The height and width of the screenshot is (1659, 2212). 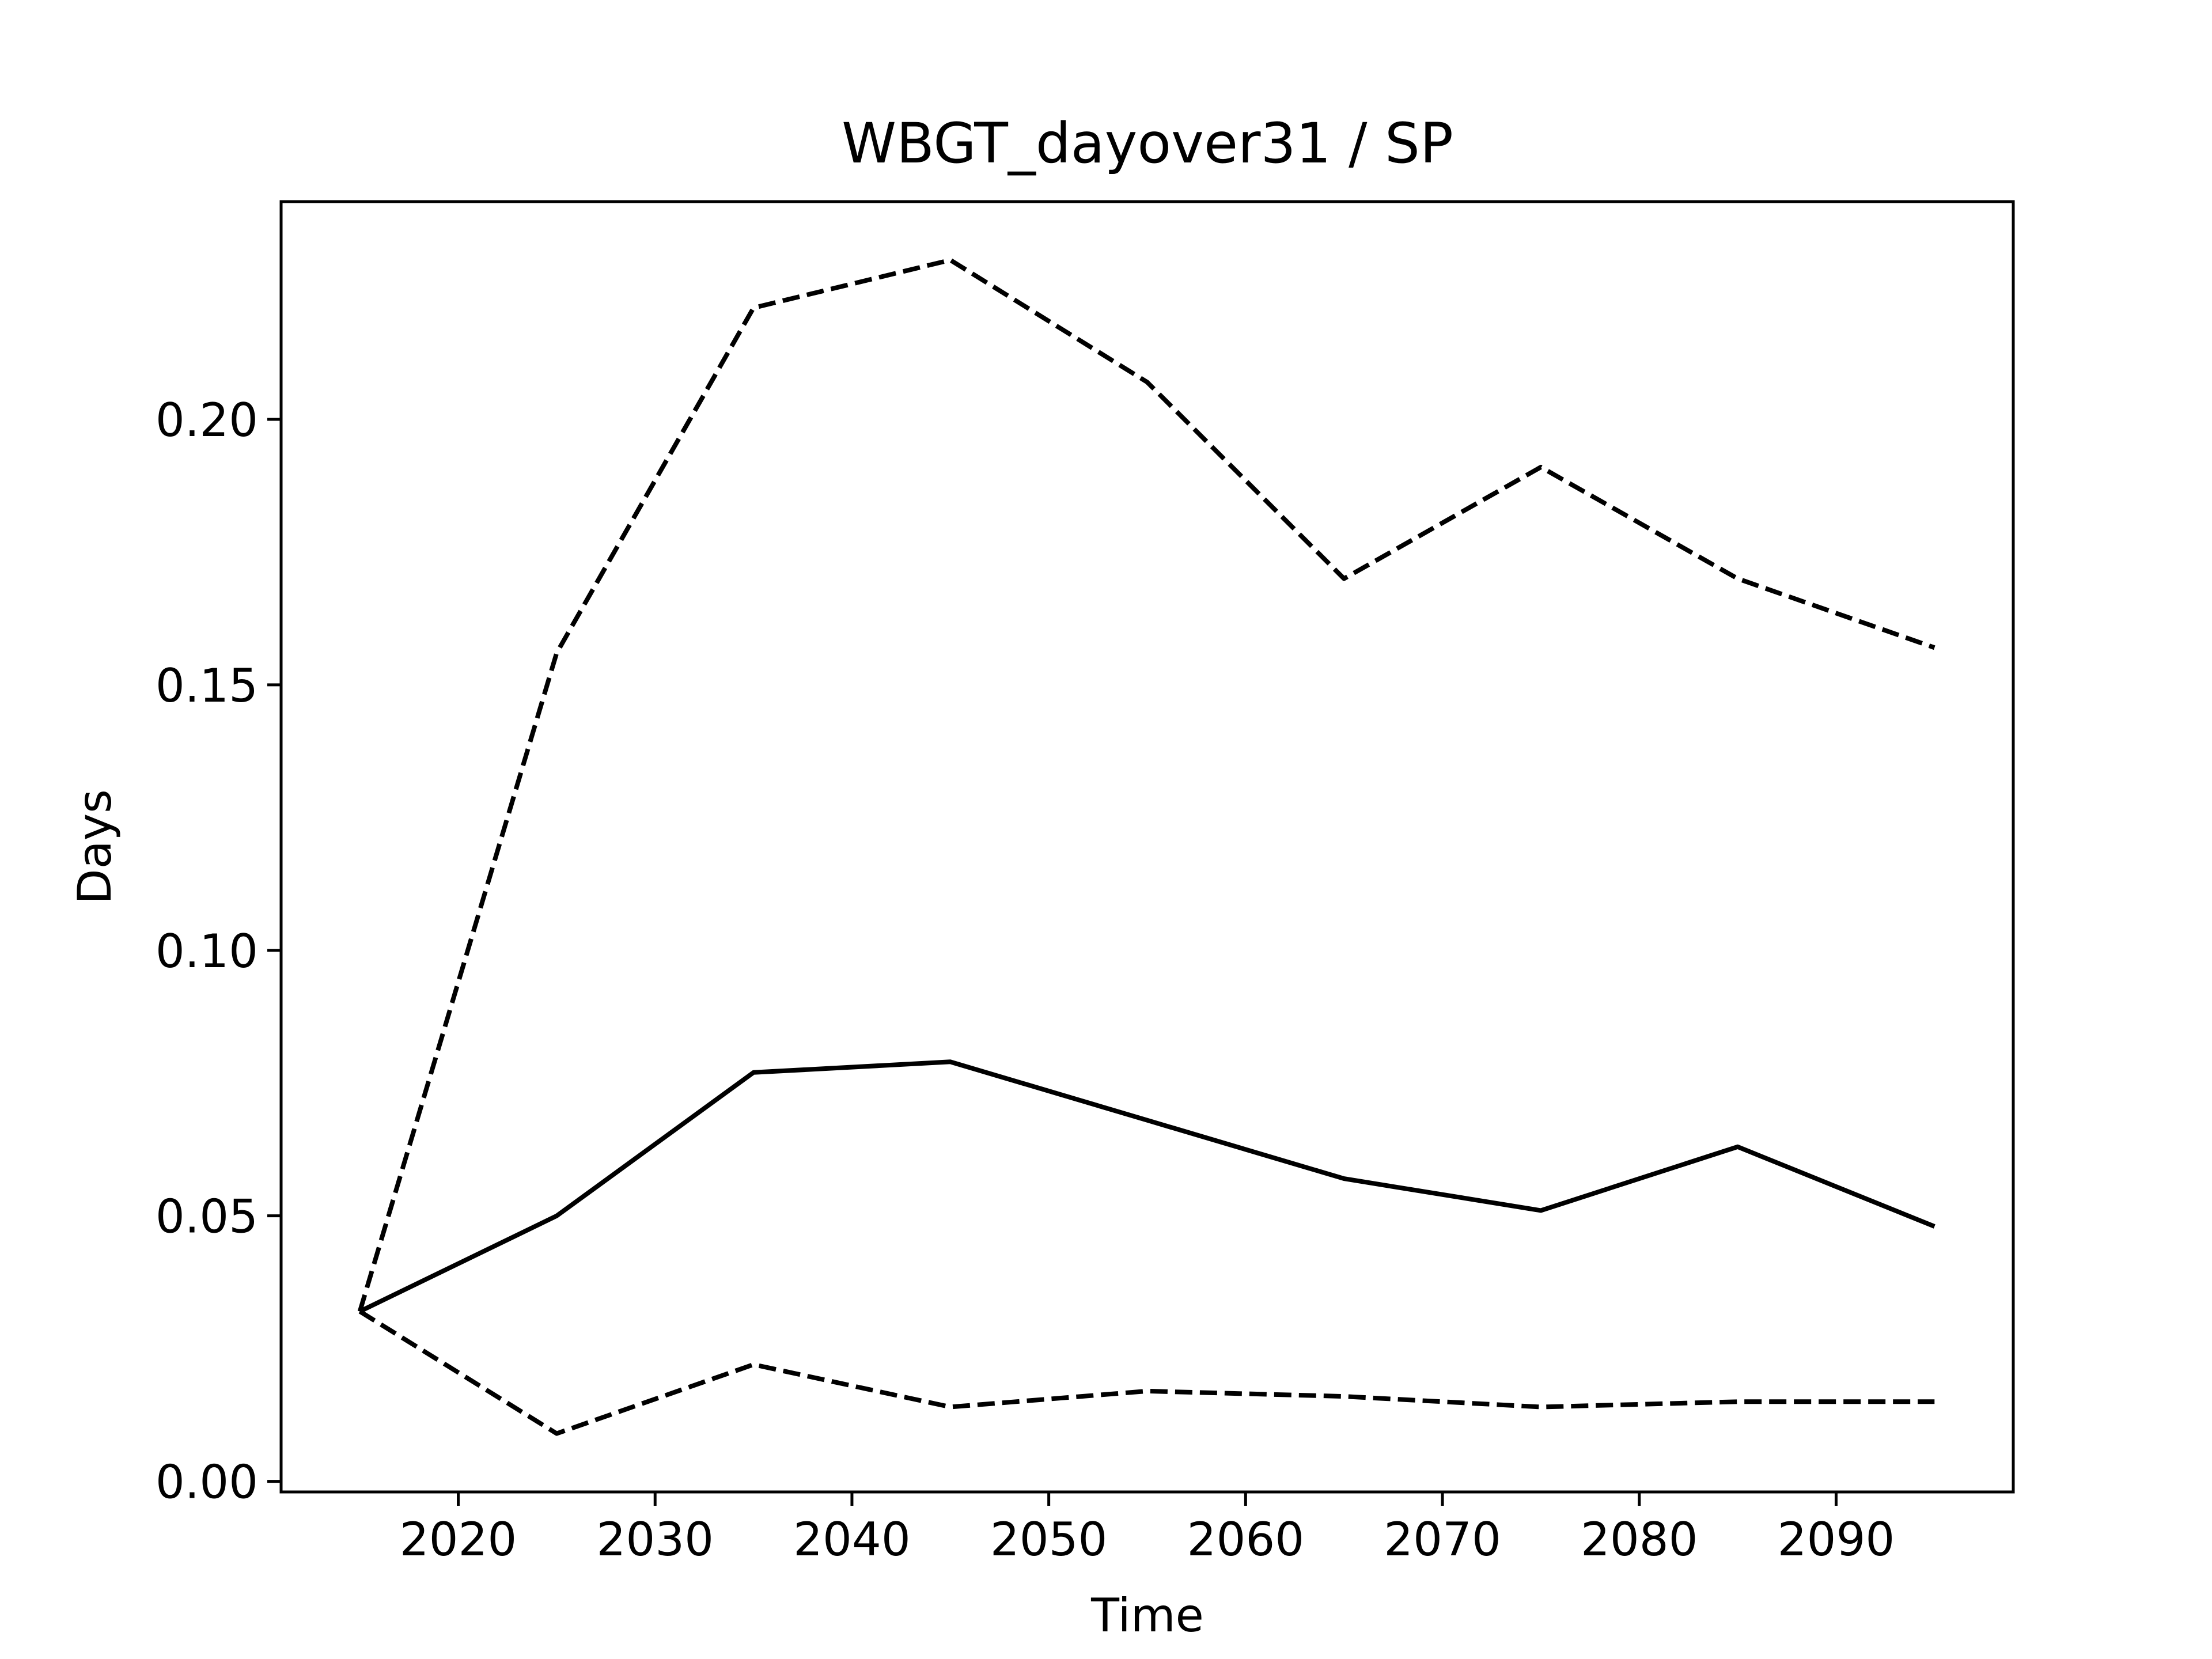 I want to click on x-tick-label: 2080, so click(x=1639, y=1539).